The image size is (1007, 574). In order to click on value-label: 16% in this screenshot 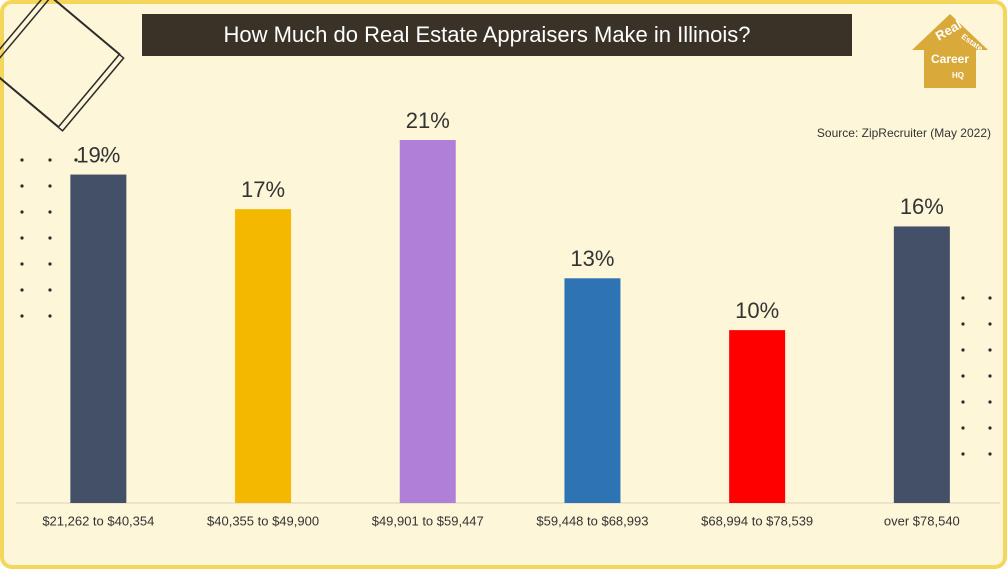, I will do `click(922, 206)`.